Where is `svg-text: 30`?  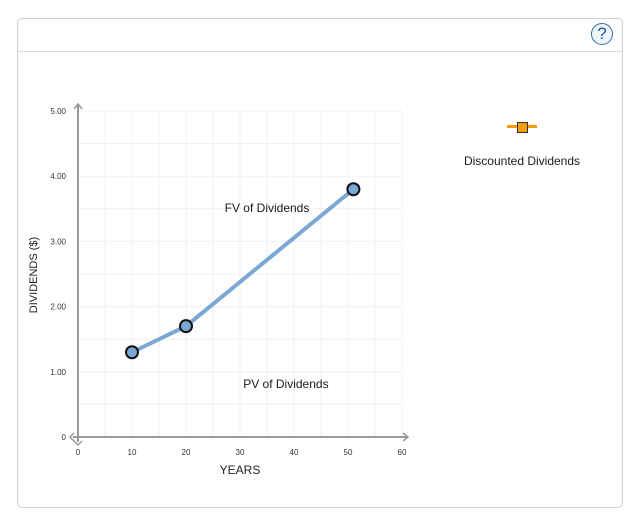 svg-text: 30 is located at coordinates (240, 452).